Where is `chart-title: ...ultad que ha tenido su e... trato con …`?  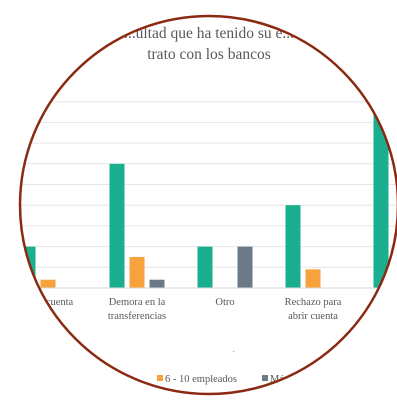
chart-title: ...ultad que ha tenido su e... trato con … is located at coordinates (209, 44).